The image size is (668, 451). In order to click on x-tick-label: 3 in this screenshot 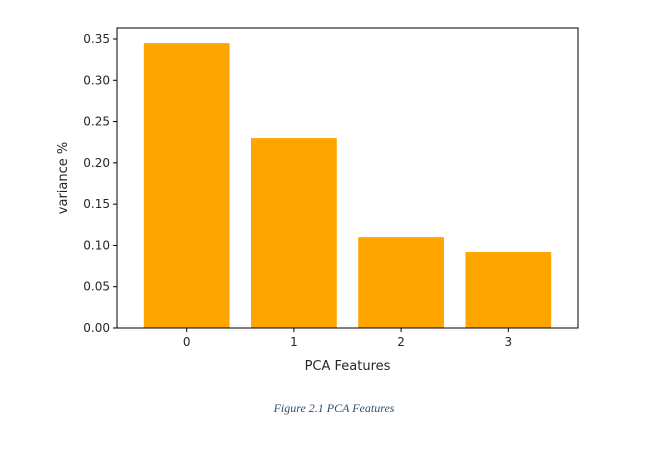, I will do `click(508, 342)`.